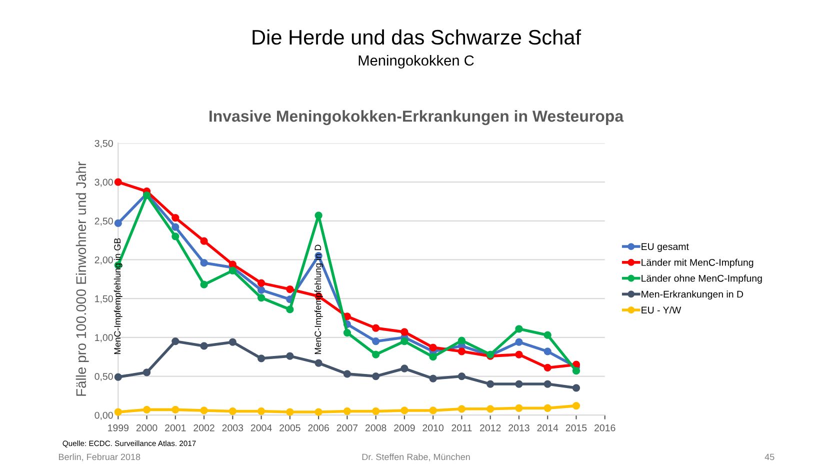 The image size is (832, 468). Describe the element at coordinates (290, 428) in the screenshot. I see `x-tick-label: 2005` at that location.